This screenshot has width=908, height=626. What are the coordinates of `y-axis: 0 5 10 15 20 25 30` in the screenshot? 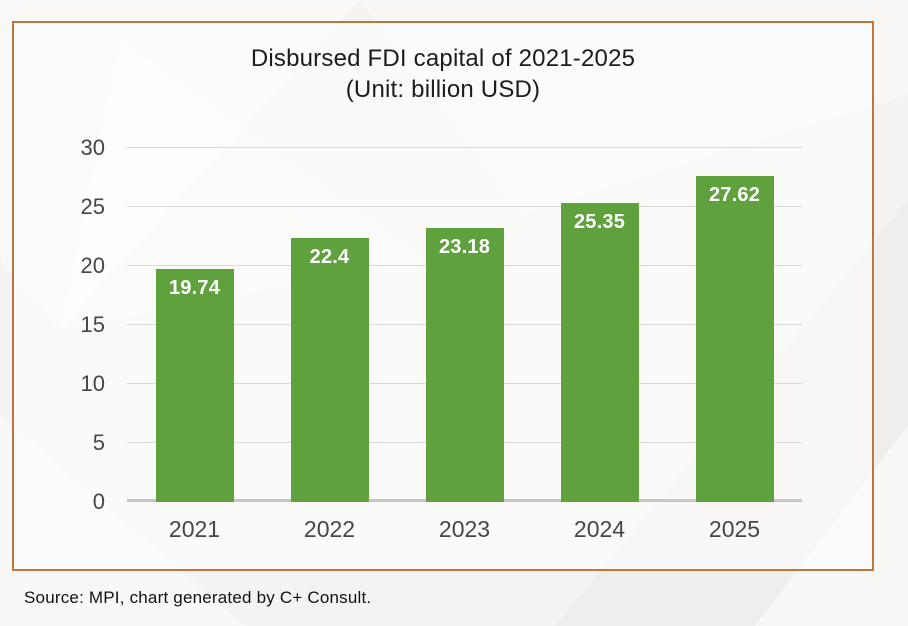 It's located at (69, 325).